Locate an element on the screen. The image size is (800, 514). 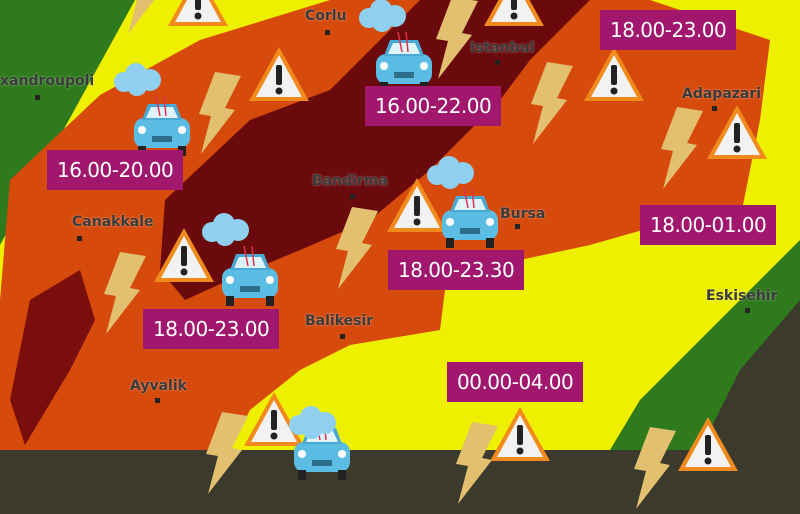
city-label-canakkale: Canakkale is located at coordinates (113, 222).